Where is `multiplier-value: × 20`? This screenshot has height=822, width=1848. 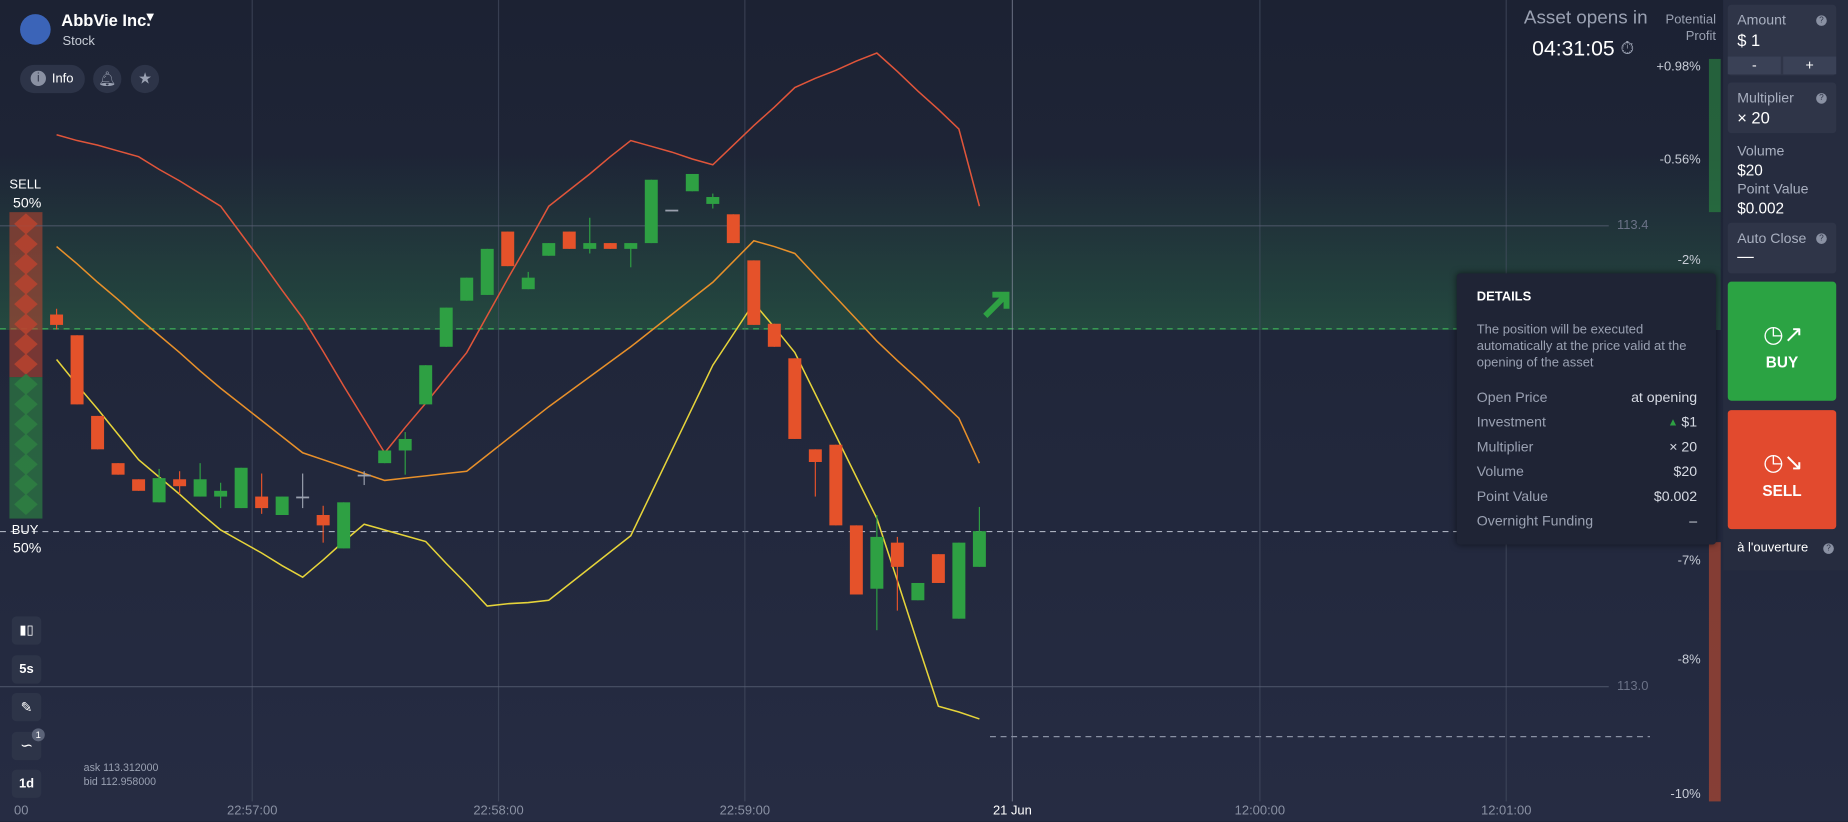
multiplier-value: × 20 is located at coordinates (1753, 118).